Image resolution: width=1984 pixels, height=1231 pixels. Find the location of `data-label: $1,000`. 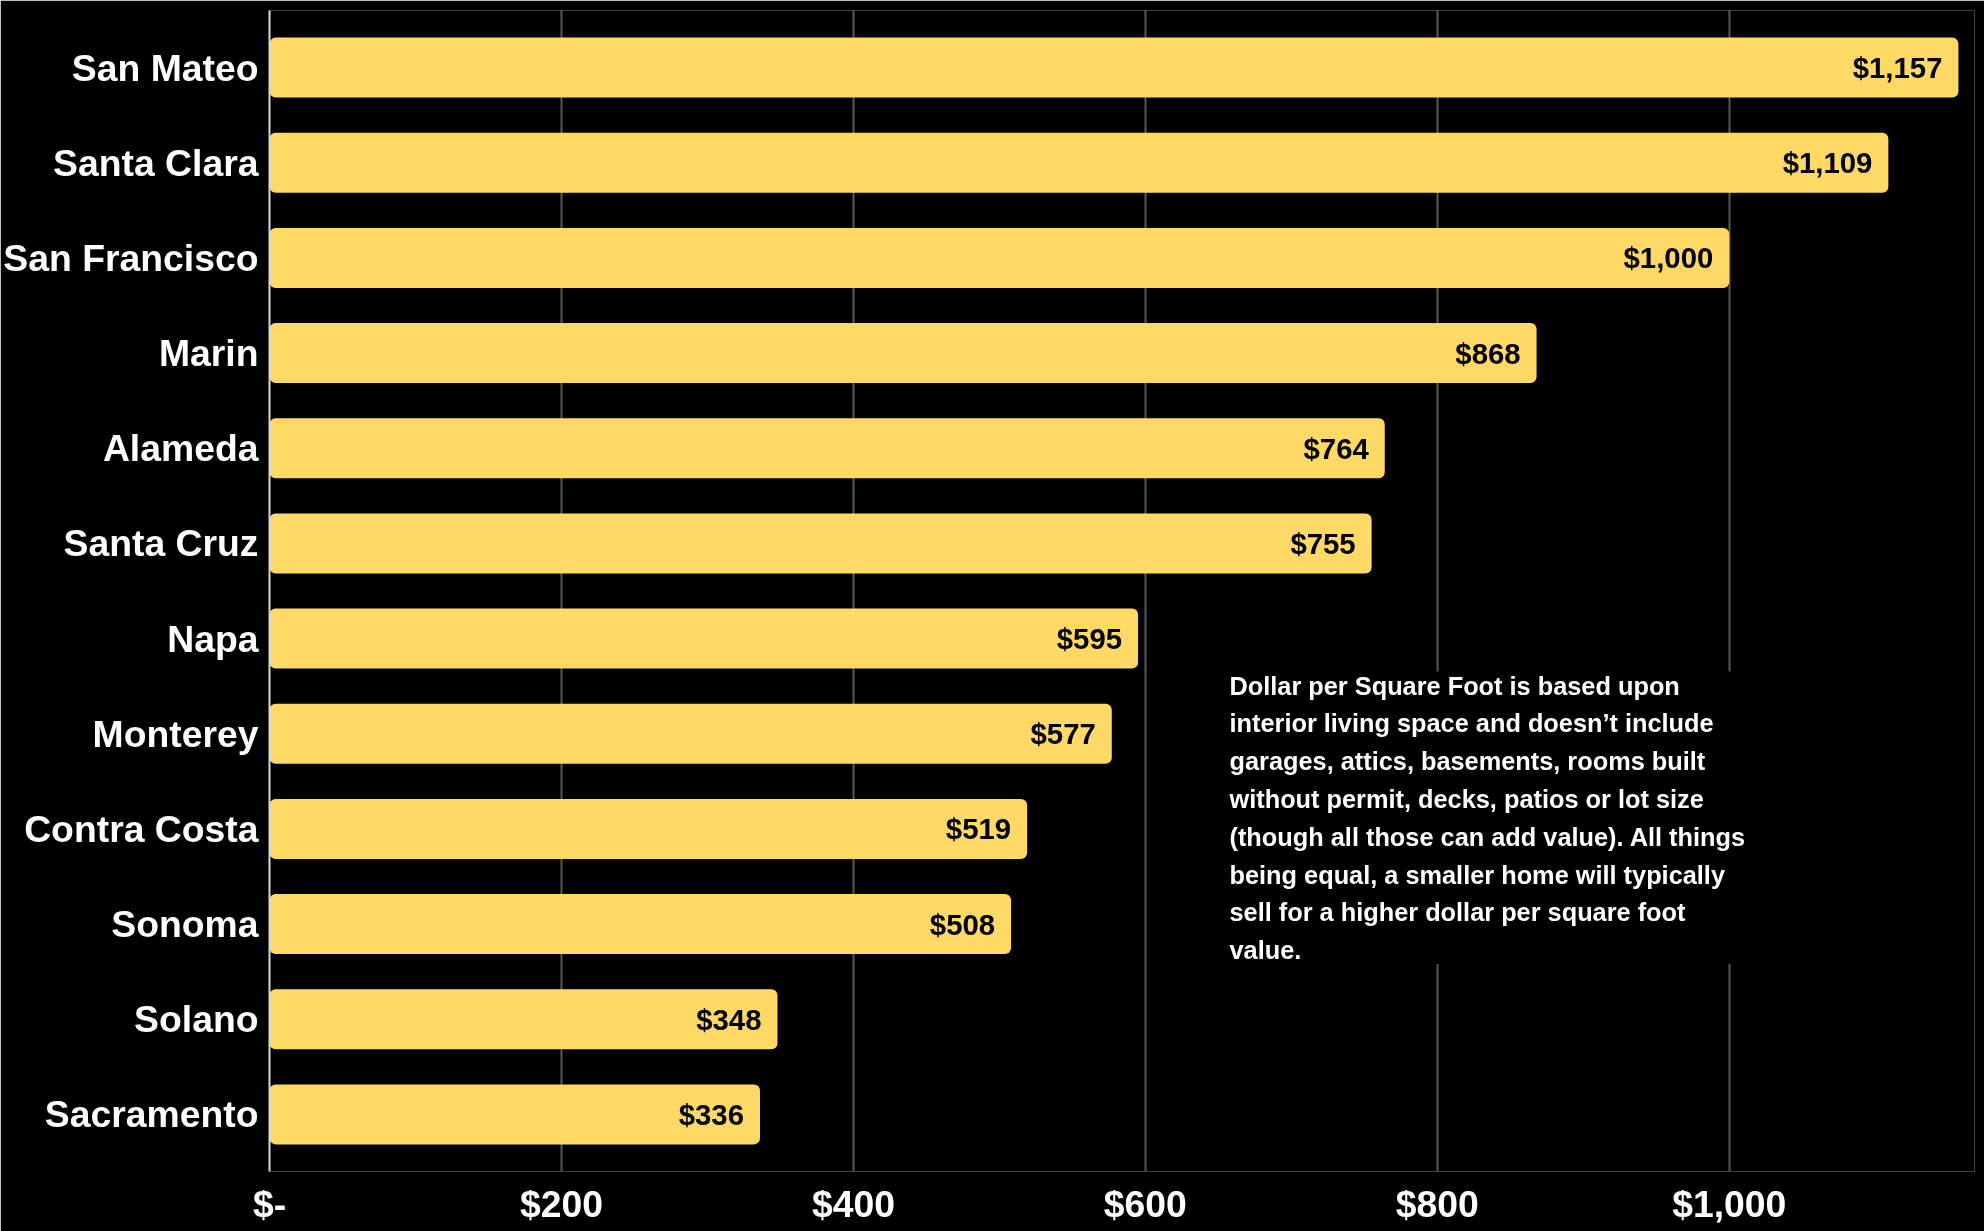

data-label: $1,000 is located at coordinates (1668, 258).